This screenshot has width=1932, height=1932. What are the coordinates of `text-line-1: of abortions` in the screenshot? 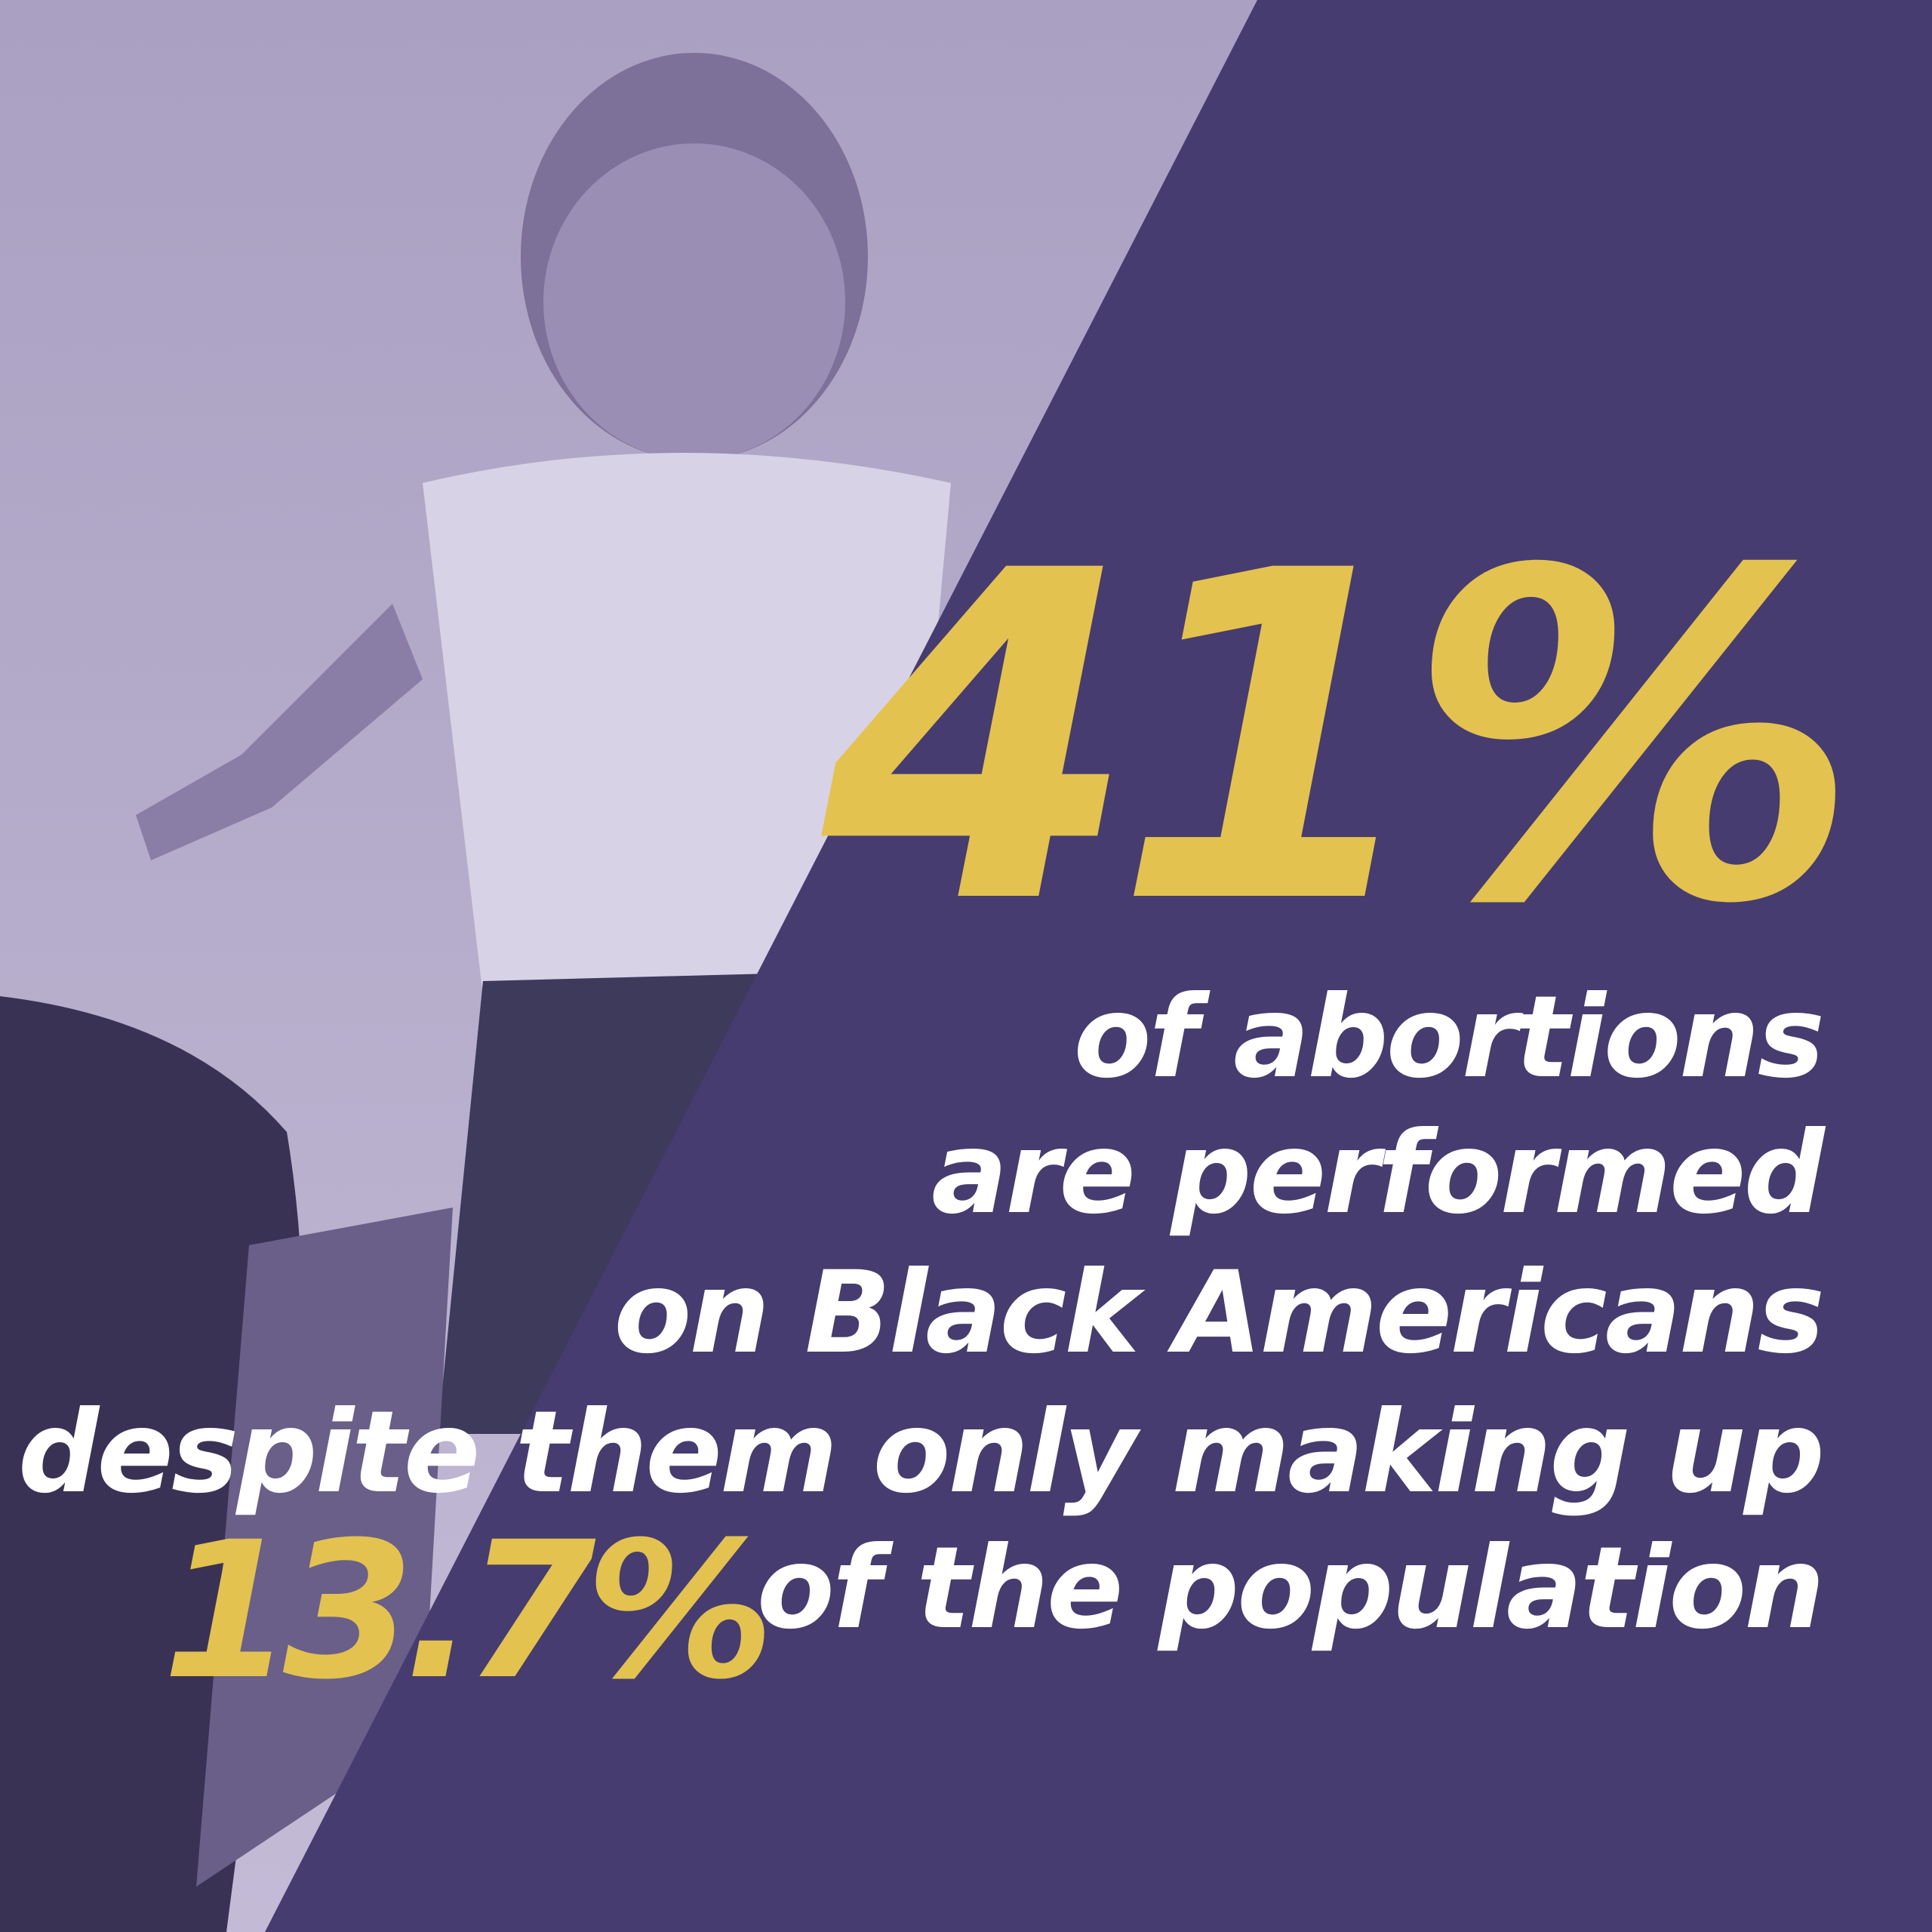 It's located at (1449, 1037).